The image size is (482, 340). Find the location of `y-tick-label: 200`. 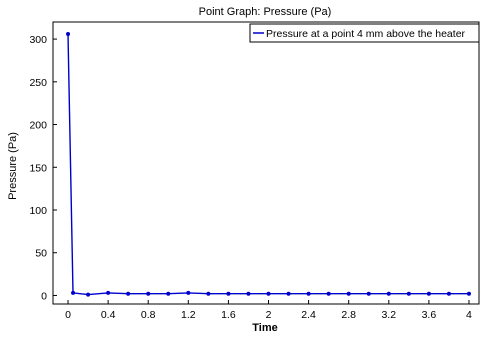

y-tick-label: 200 is located at coordinates (38, 126).